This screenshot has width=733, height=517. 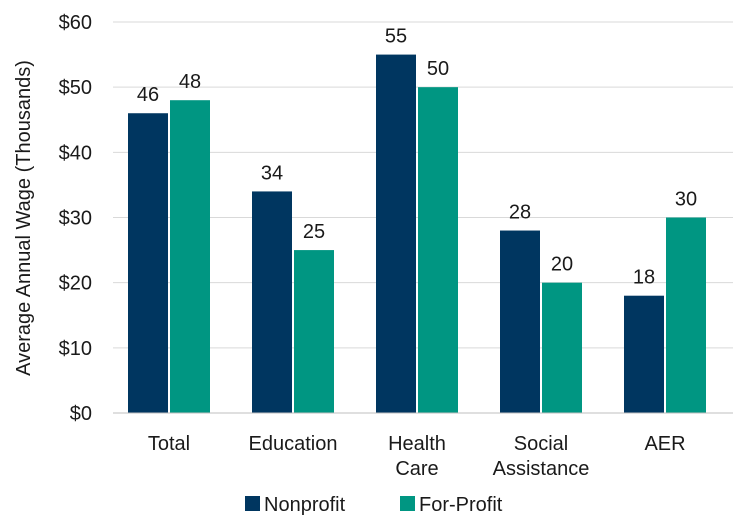 I want to click on data-label: 50, so click(x=438, y=69).